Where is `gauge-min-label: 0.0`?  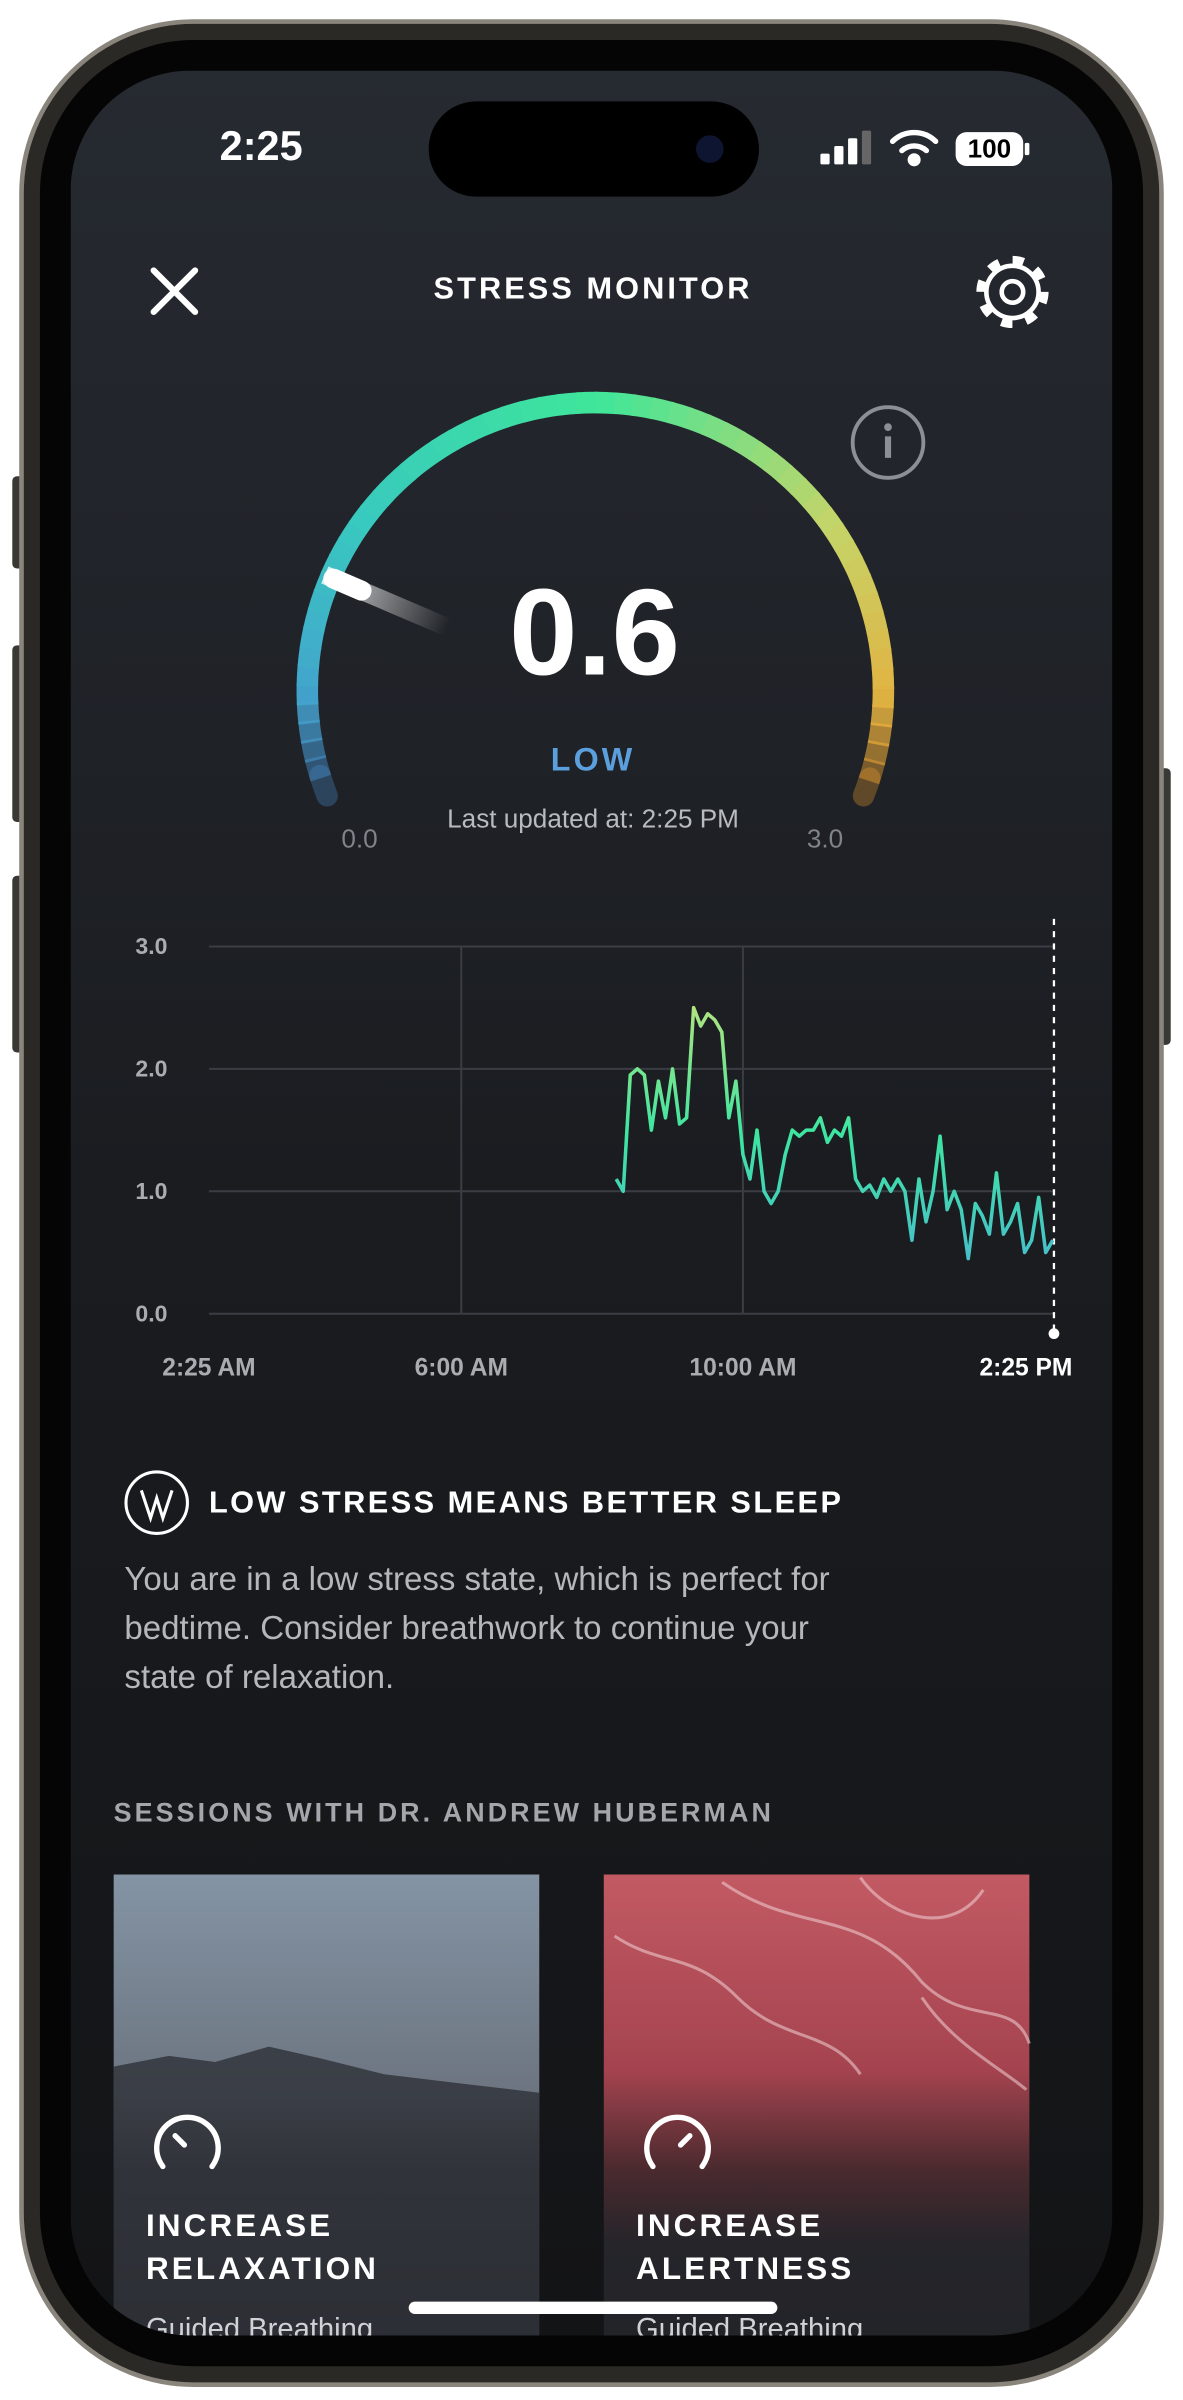 gauge-min-label: 0.0 is located at coordinates (359, 838).